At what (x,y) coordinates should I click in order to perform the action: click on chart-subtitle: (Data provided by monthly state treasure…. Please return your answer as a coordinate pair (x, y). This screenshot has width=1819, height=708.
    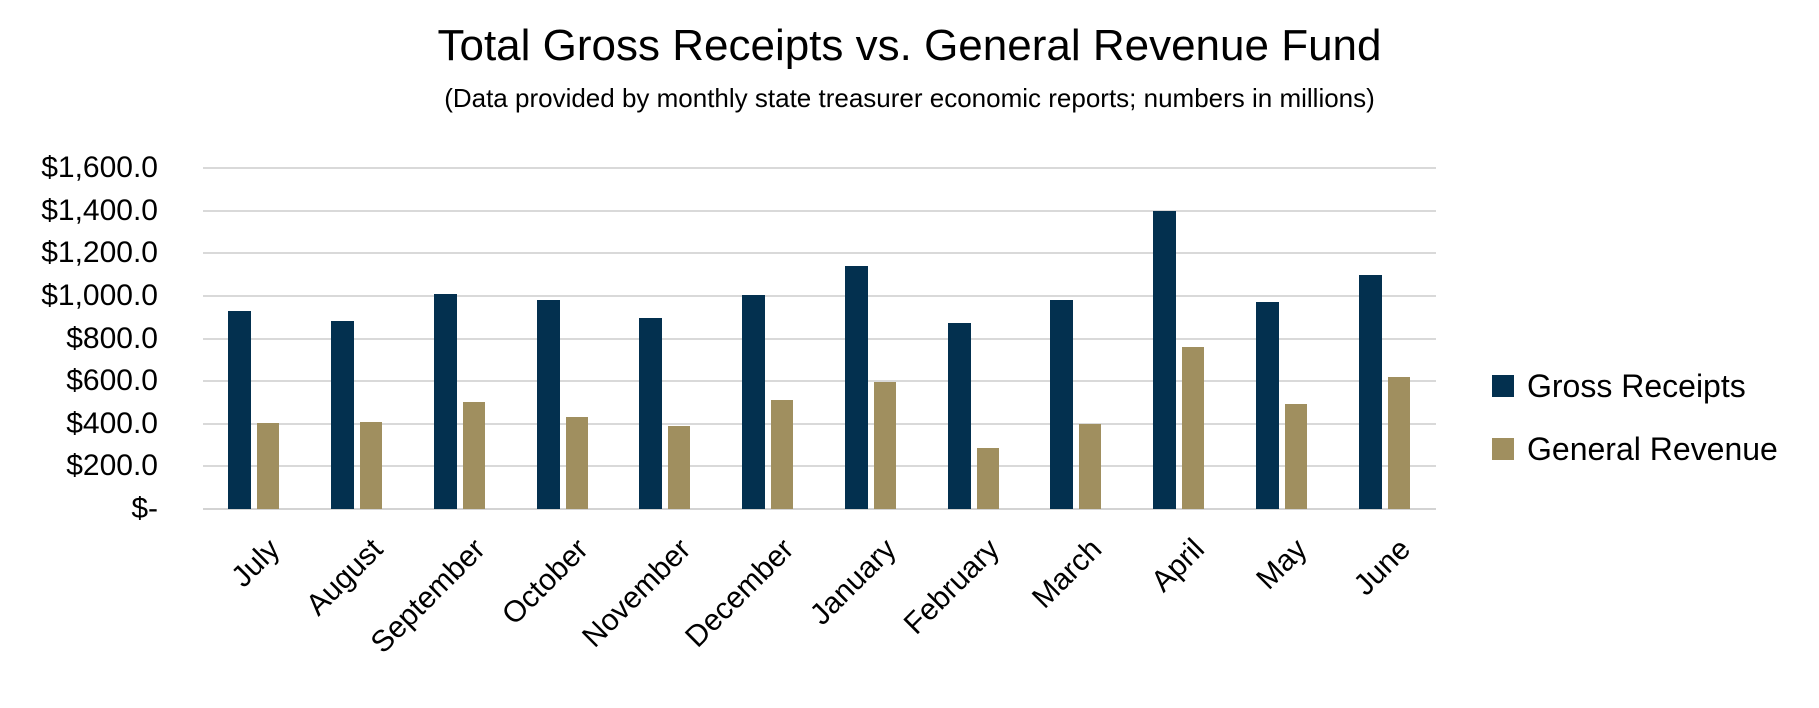
    Looking at the image, I should click on (909, 98).